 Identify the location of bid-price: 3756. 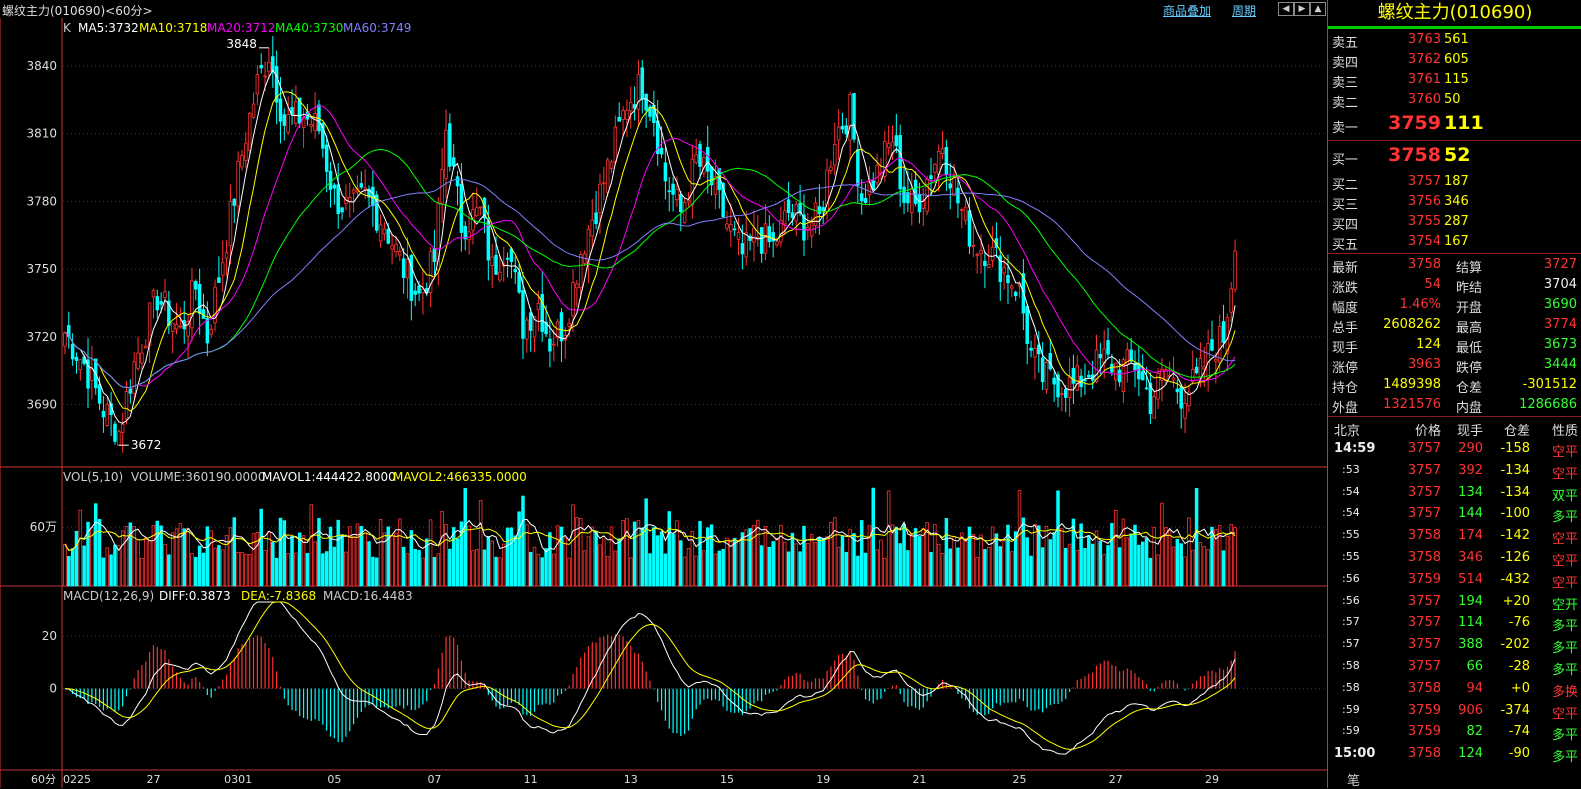
(1424, 201).